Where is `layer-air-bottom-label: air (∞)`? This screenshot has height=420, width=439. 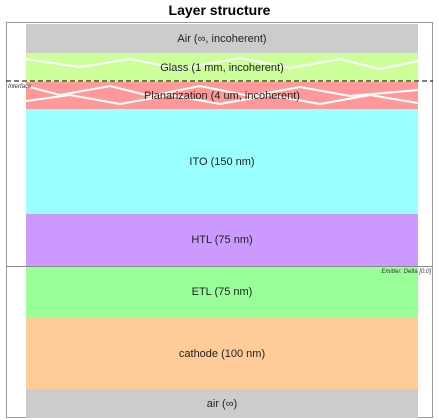 layer-air-bottom-label: air (∞) is located at coordinates (222, 403).